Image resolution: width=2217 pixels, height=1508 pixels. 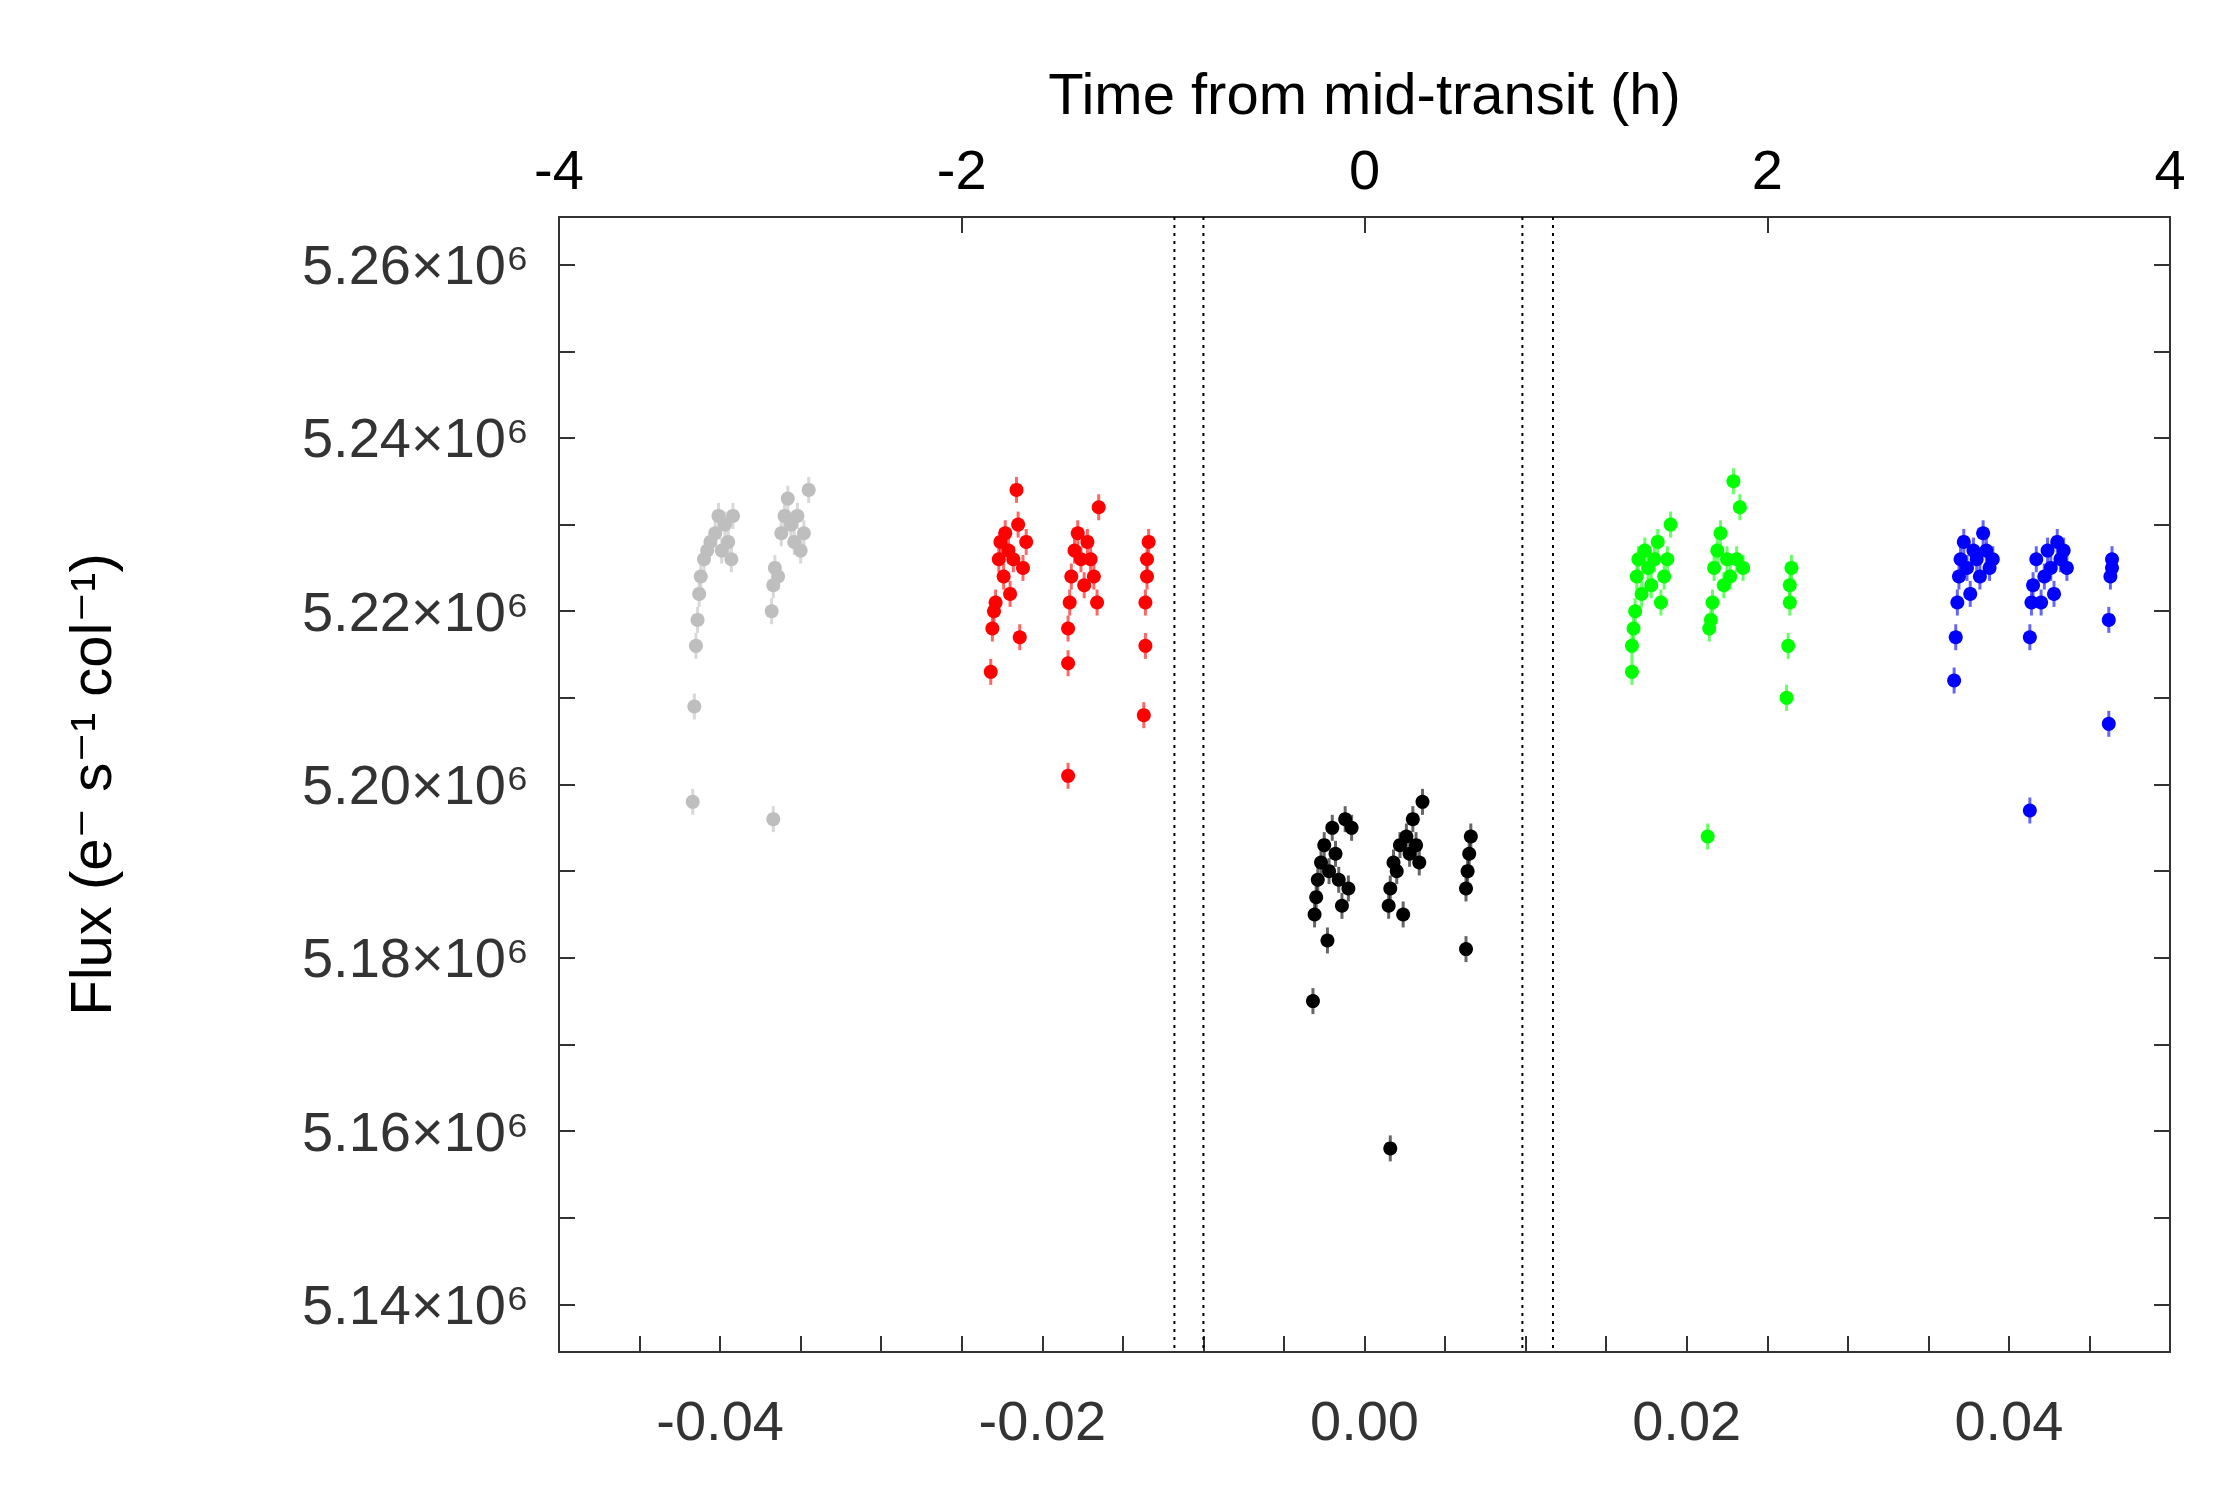 What do you see at coordinates (1042, 1420) in the screenshot?
I see `x-tick-label: -0.02` at bounding box center [1042, 1420].